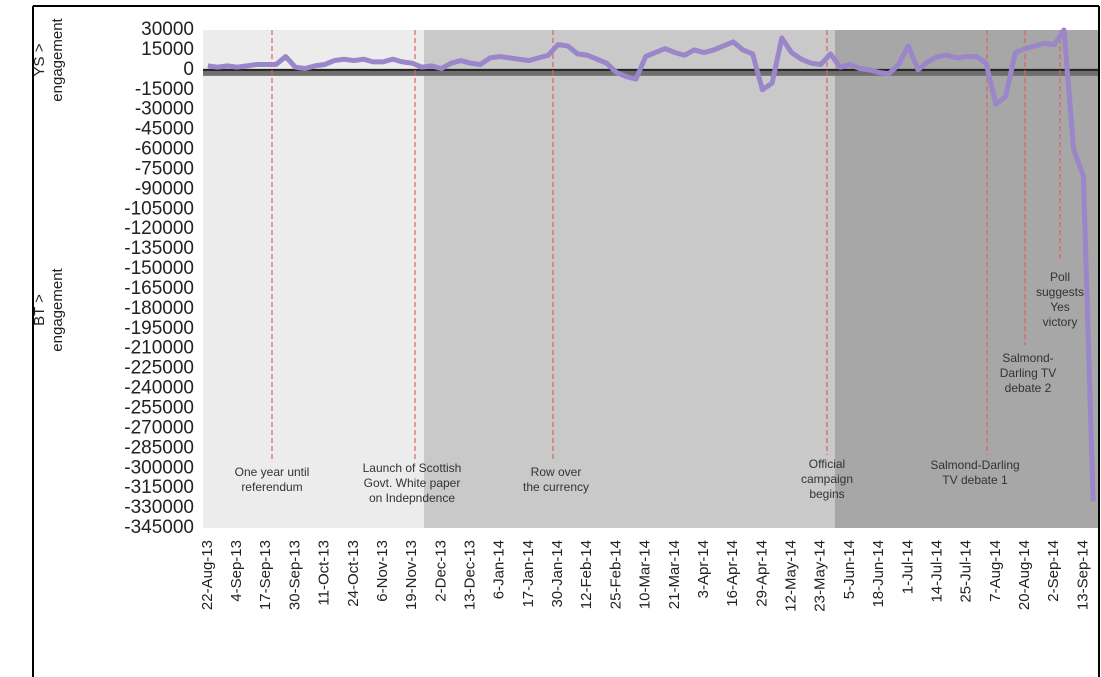 This screenshot has height=677, width=1101. What do you see at coordinates (975, 480) in the screenshot?
I see `annotation-text: TV debate 1` at bounding box center [975, 480].